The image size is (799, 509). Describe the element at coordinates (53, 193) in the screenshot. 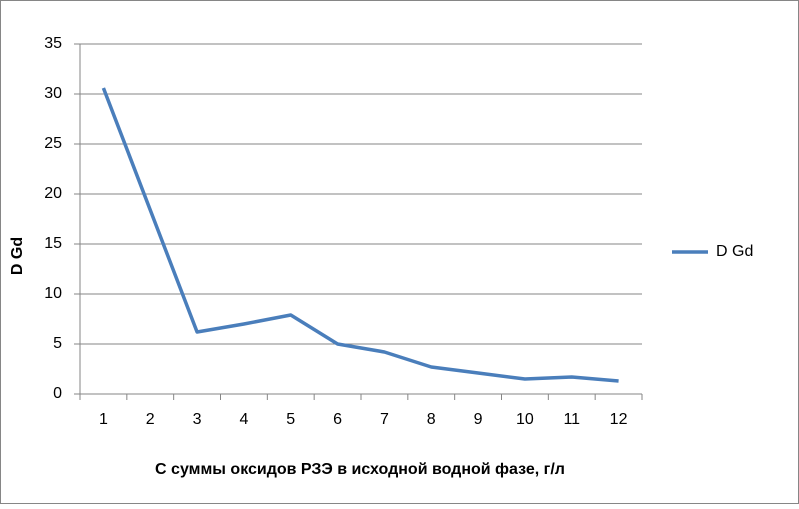

I see `y-tick-label: 20` at that location.